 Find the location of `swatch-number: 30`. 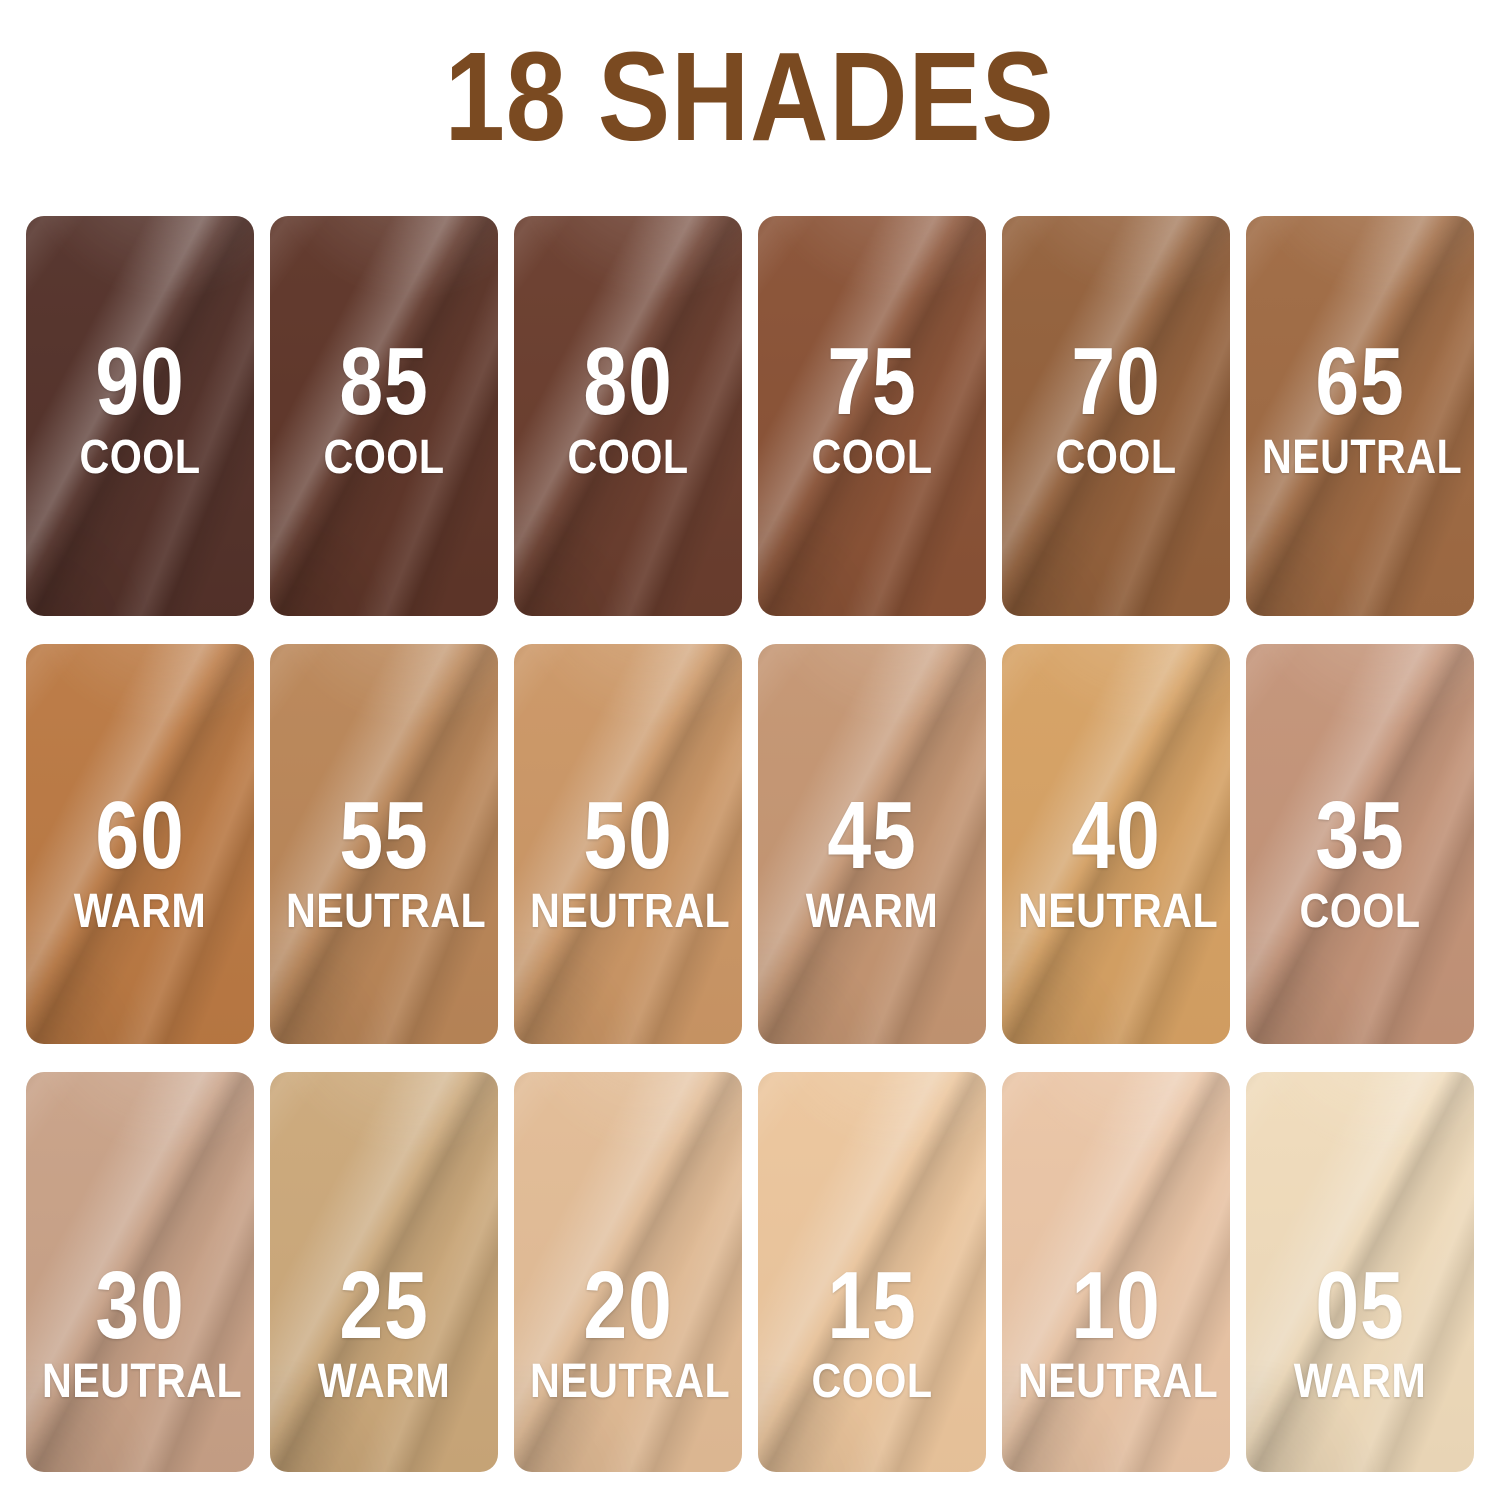

swatch-number: 30 is located at coordinates (140, 1305).